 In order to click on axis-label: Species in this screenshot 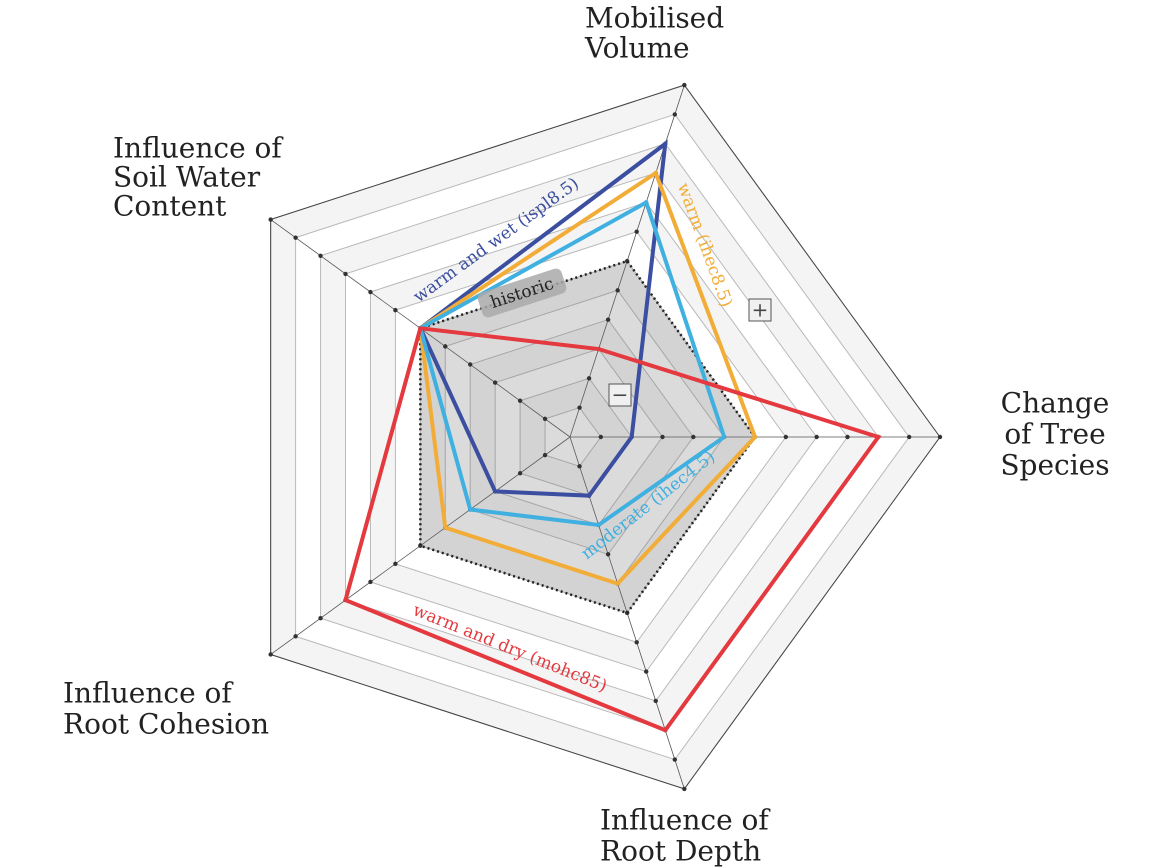, I will do `click(1054, 465)`.